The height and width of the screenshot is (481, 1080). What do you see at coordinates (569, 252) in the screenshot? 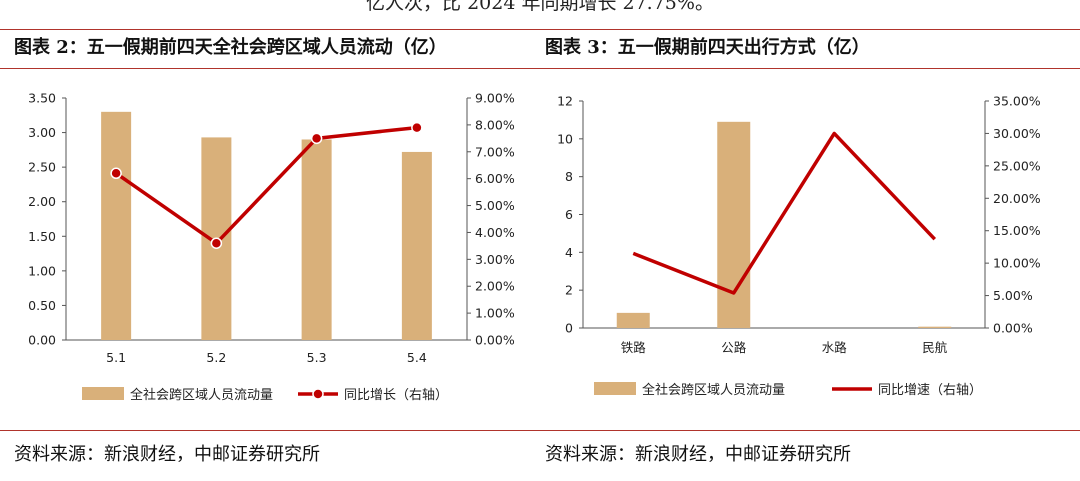
I see `left-tick-label: 4` at bounding box center [569, 252].